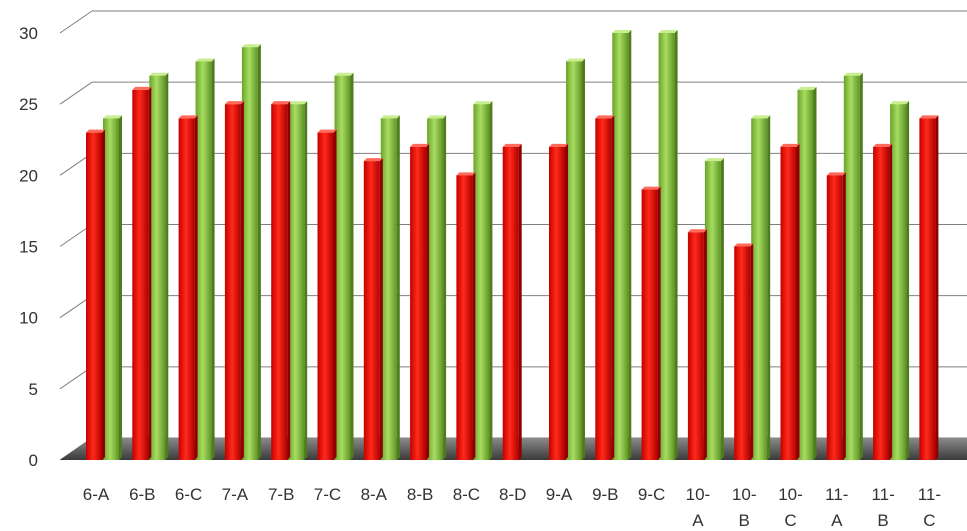 This screenshot has width=967, height=531. I want to click on x-category-label: 7-A, so click(235, 494).